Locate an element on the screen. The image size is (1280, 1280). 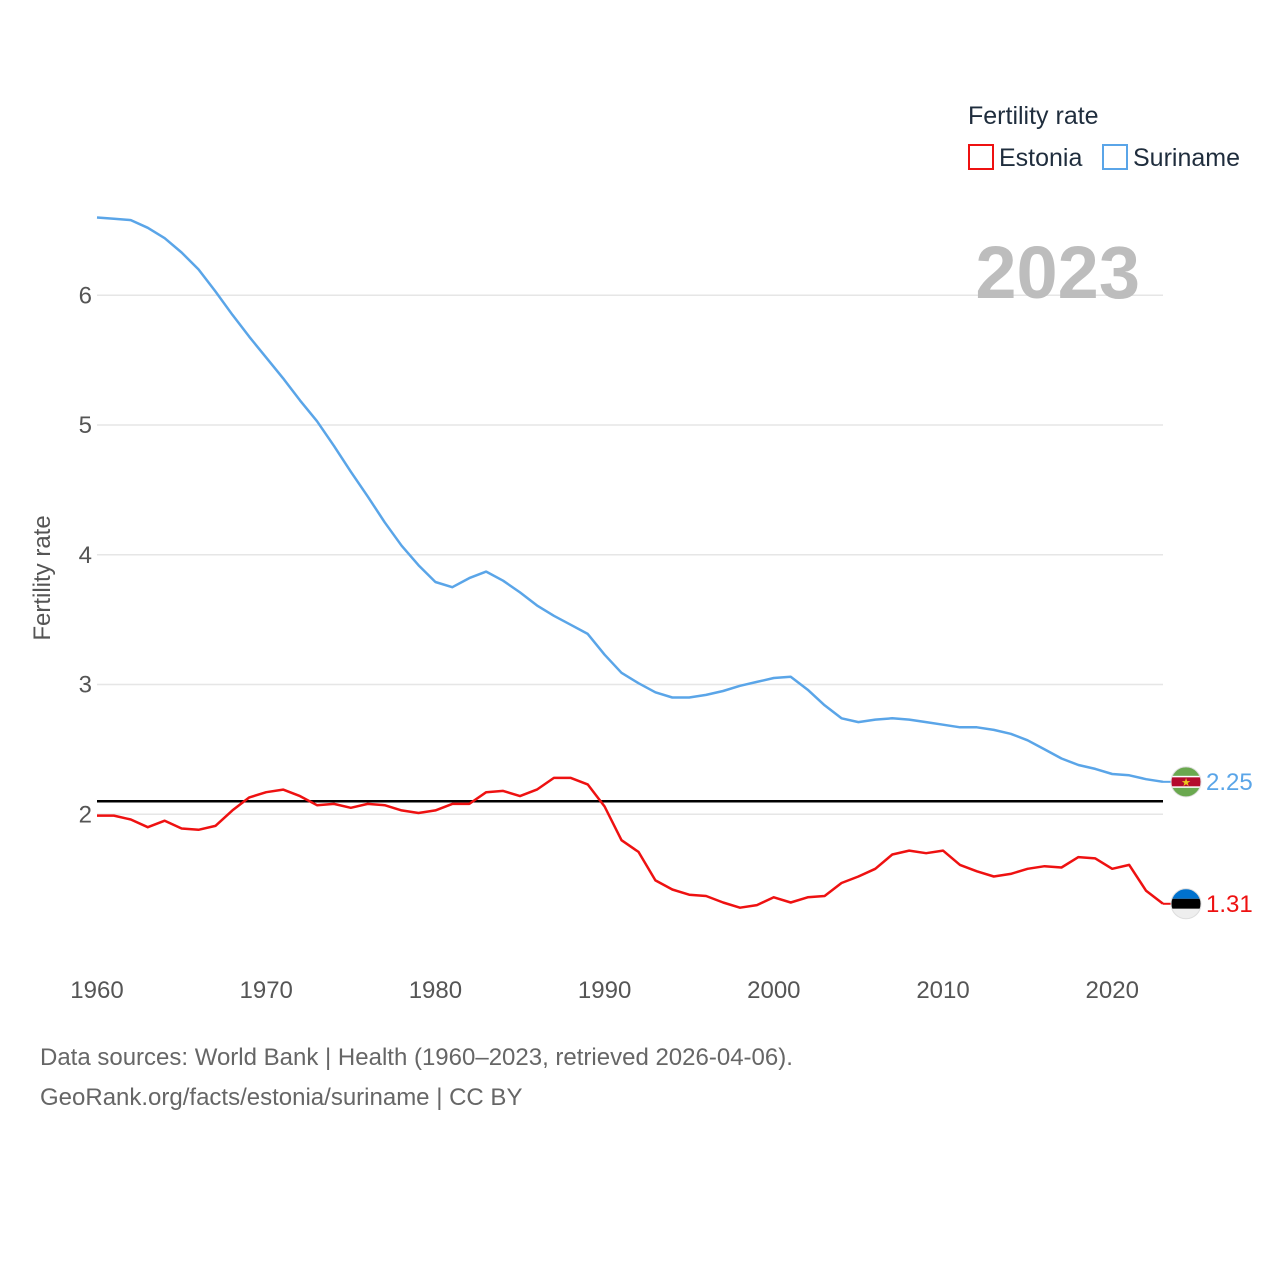
end-markers: 1.31 ★ 2.25 is located at coordinates (1208, 843).